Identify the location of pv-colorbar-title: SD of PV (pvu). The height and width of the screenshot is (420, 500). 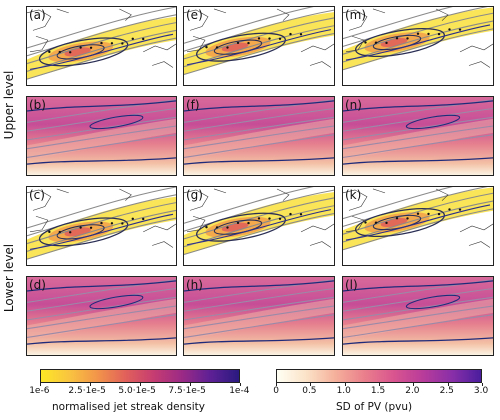
(374, 407).